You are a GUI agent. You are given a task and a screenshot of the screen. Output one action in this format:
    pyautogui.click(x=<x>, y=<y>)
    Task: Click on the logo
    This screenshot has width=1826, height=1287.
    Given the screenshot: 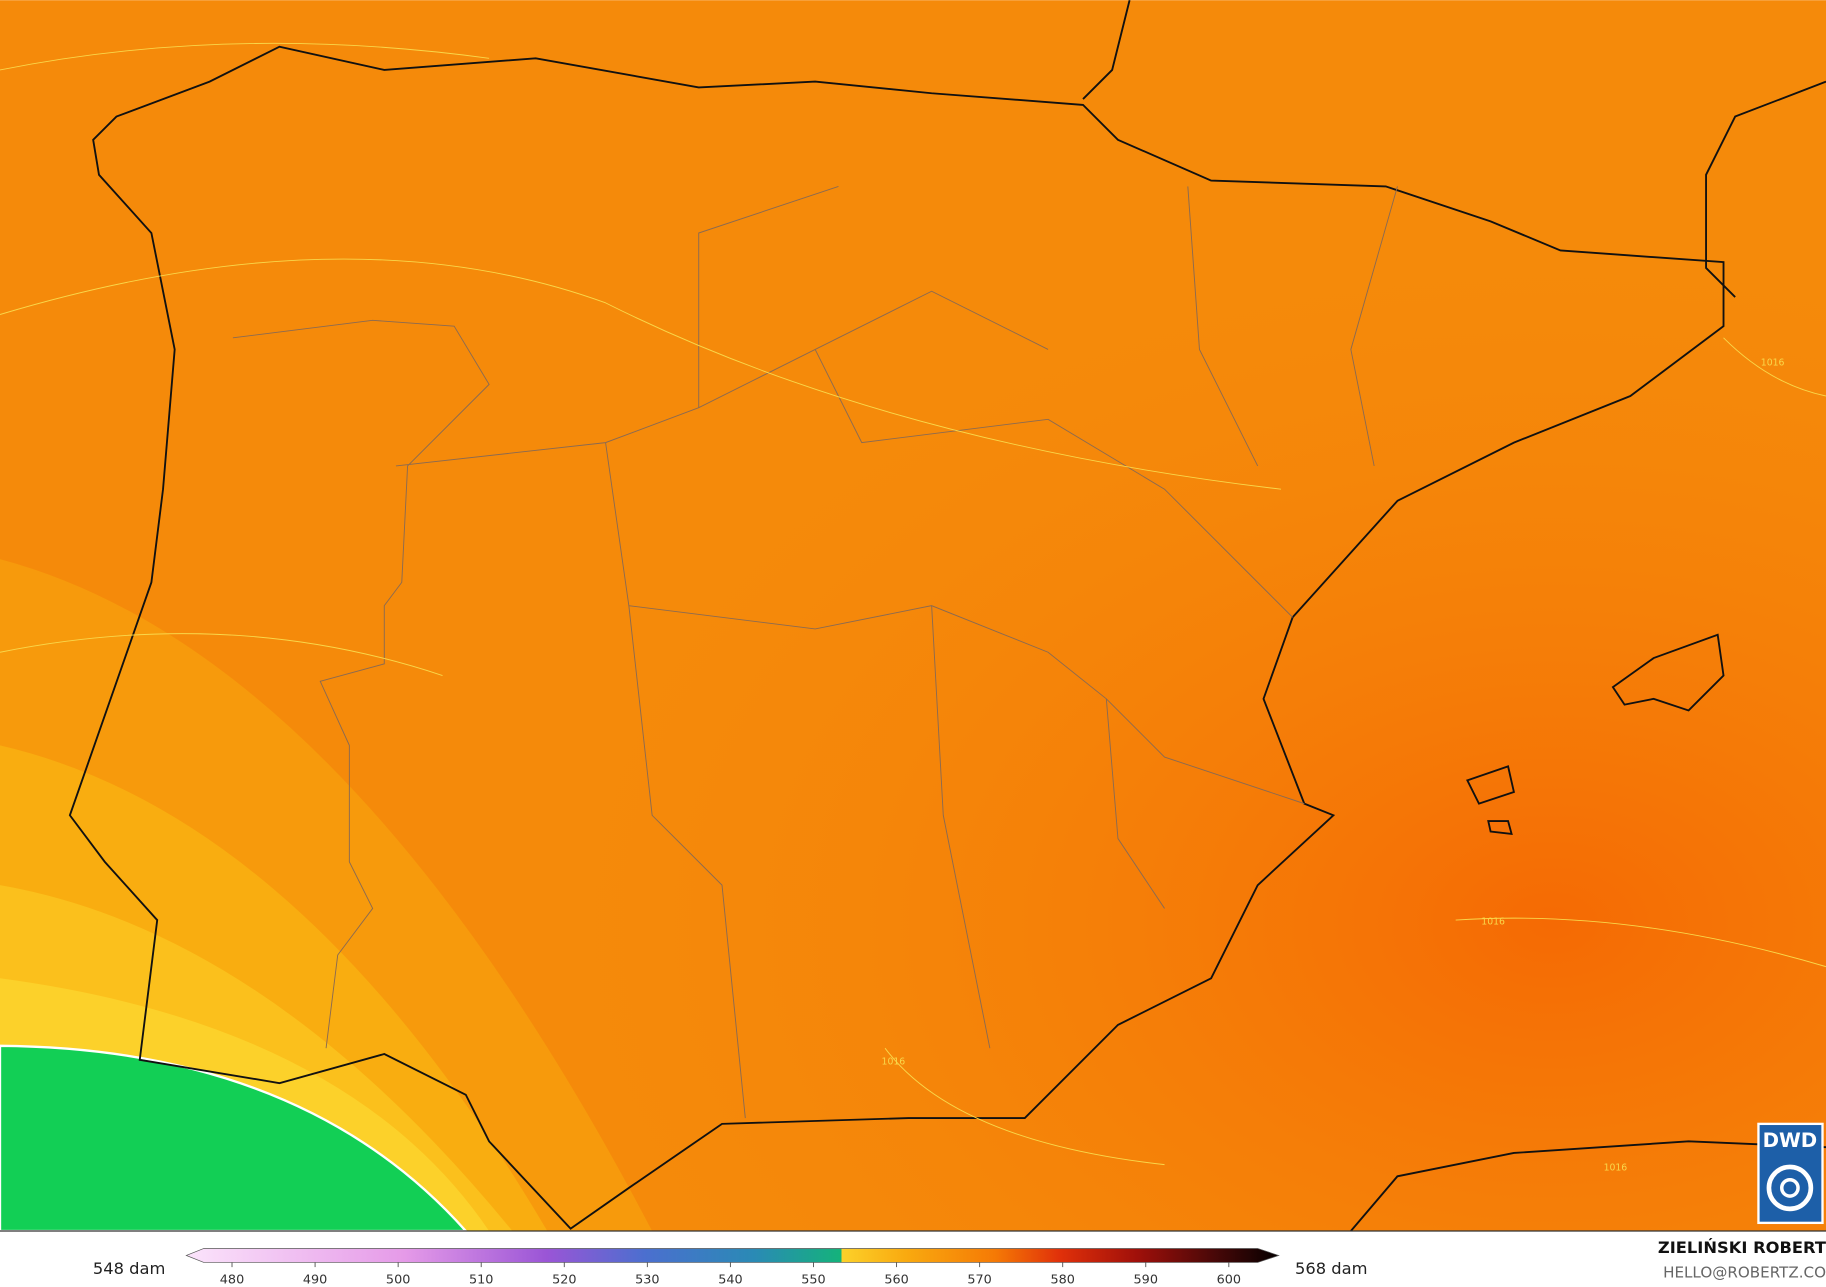 What is the action you would take?
    pyautogui.click(x=1790, y=1173)
    